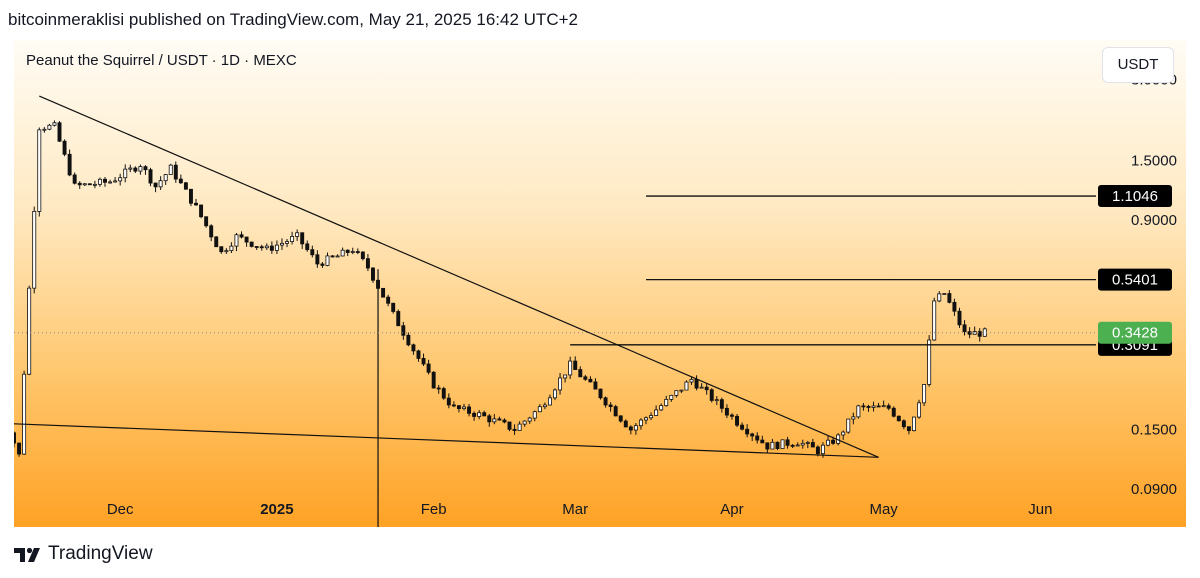  Describe the element at coordinates (83, 554) in the screenshot. I see `tradingview-brand: TradingView` at that location.